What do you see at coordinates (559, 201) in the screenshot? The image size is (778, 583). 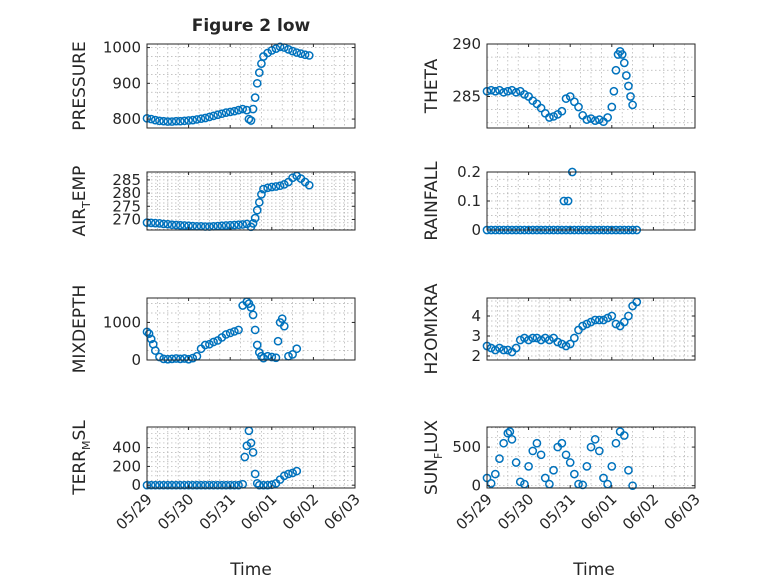 I see `subplot-4: 0 0.1 0.2 RAINFALL` at bounding box center [559, 201].